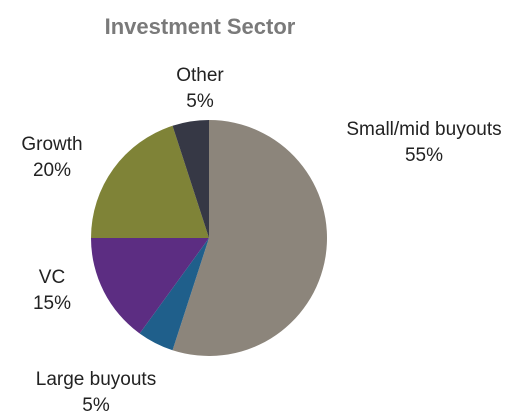  I want to click on slice-label: Other, so click(200, 75).